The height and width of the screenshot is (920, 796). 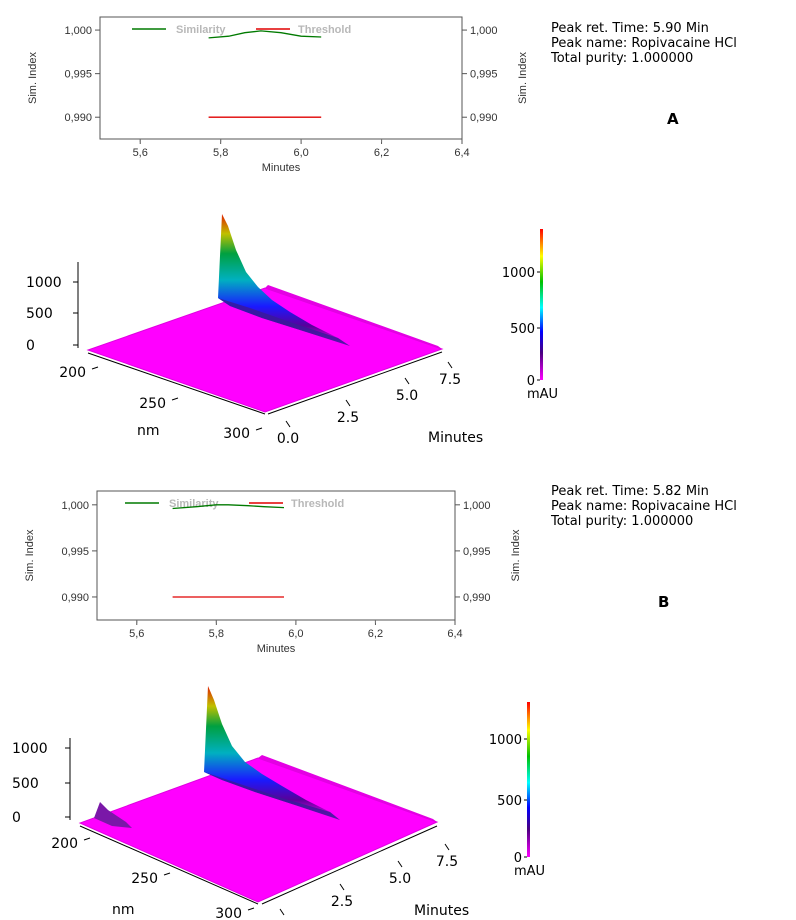 What do you see at coordinates (64, 844) in the screenshot?
I see `nm-tick-label: 200` at bounding box center [64, 844].